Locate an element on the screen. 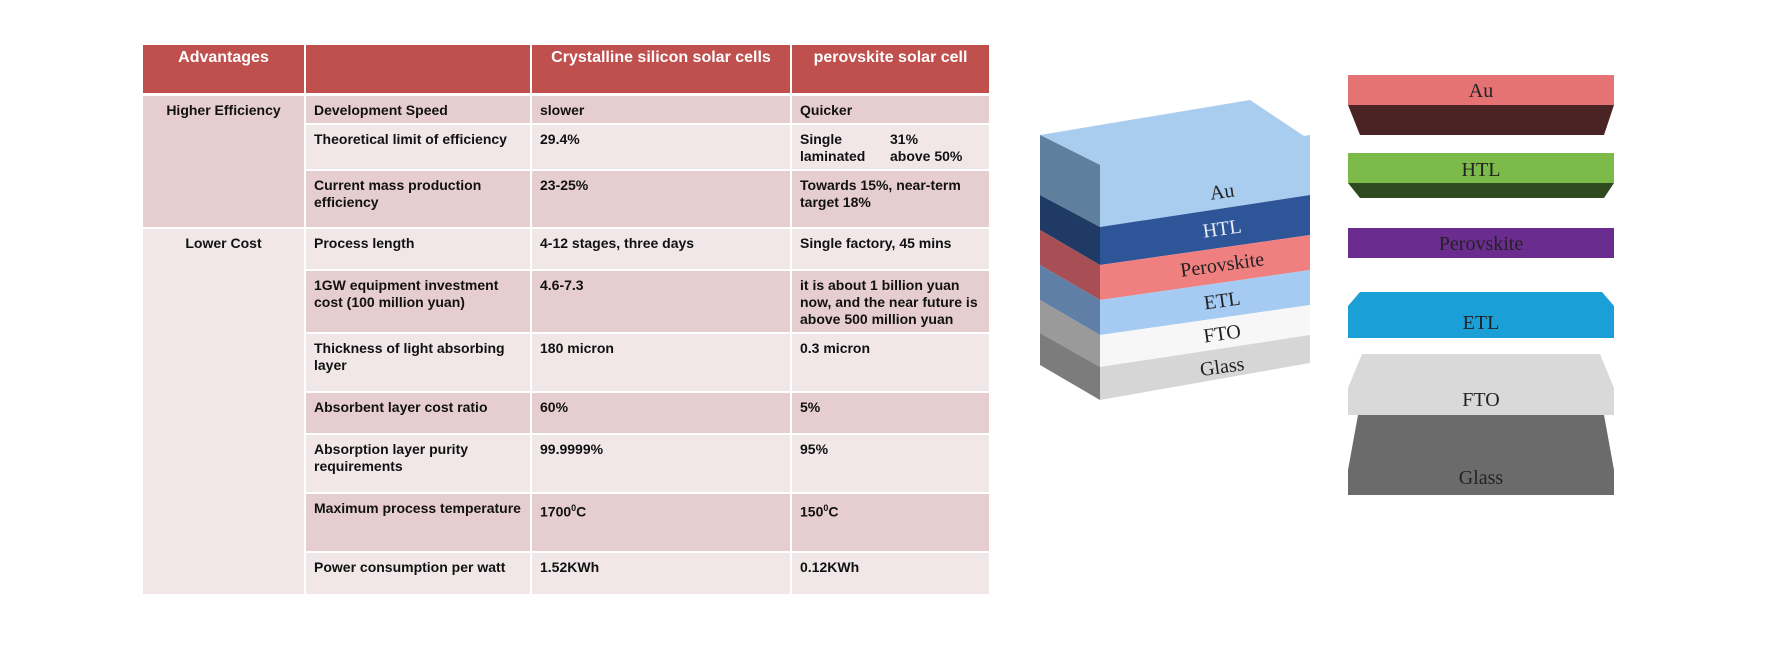 This screenshot has height=659, width=1786. silicon-cell: 180 micron is located at coordinates (661, 362).